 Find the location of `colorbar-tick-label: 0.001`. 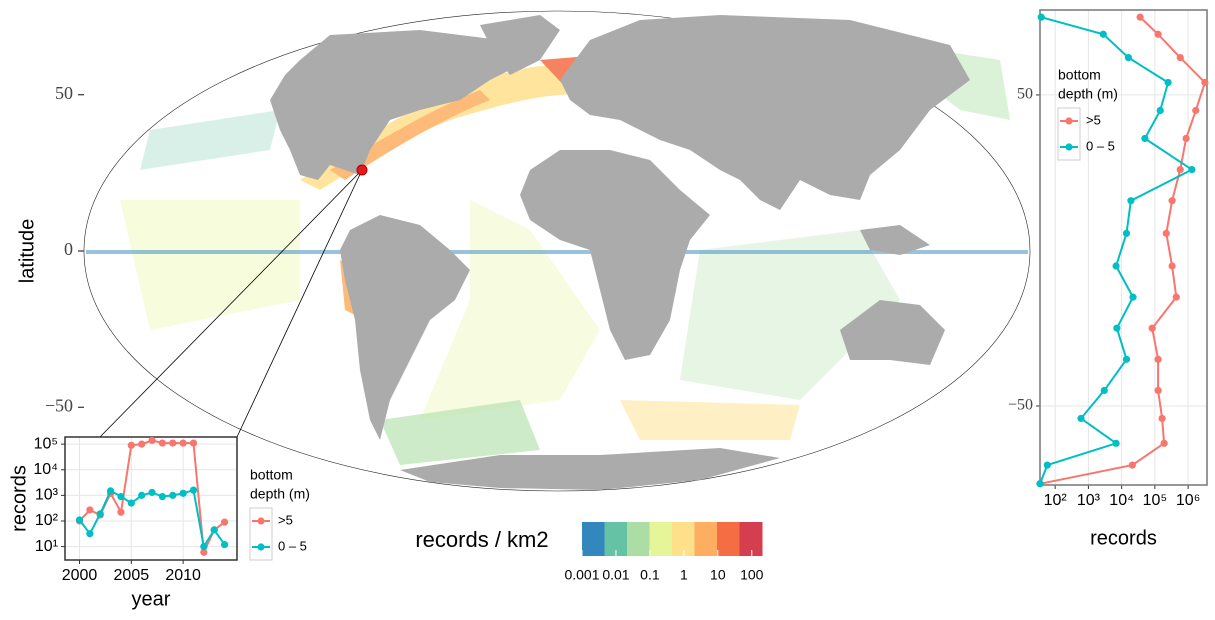

colorbar-tick-label: 0.001 is located at coordinates (581, 575).